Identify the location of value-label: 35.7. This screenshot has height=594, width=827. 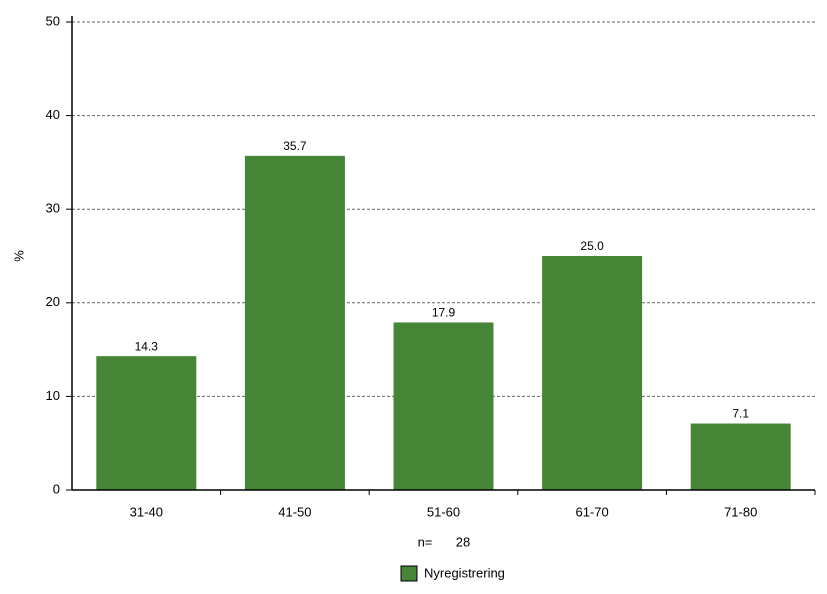
(295, 146).